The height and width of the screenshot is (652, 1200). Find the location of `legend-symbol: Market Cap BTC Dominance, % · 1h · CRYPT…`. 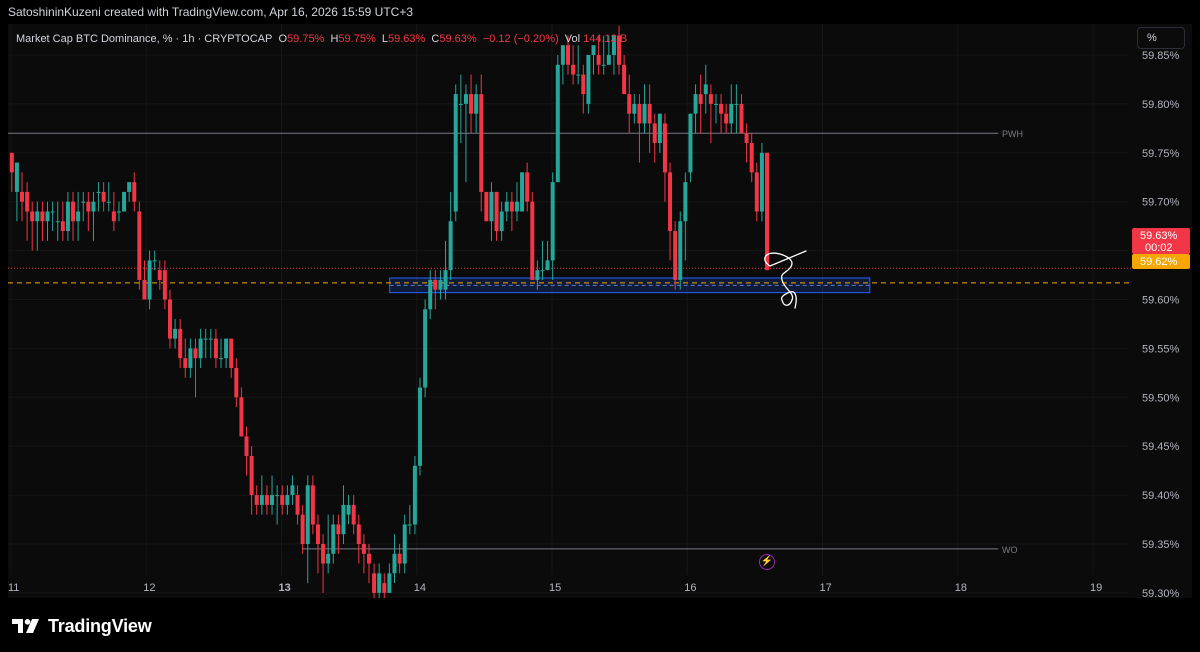

legend-symbol: Market Cap BTC Dominance, % · 1h · CRYPT… is located at coordinates (144, 39).